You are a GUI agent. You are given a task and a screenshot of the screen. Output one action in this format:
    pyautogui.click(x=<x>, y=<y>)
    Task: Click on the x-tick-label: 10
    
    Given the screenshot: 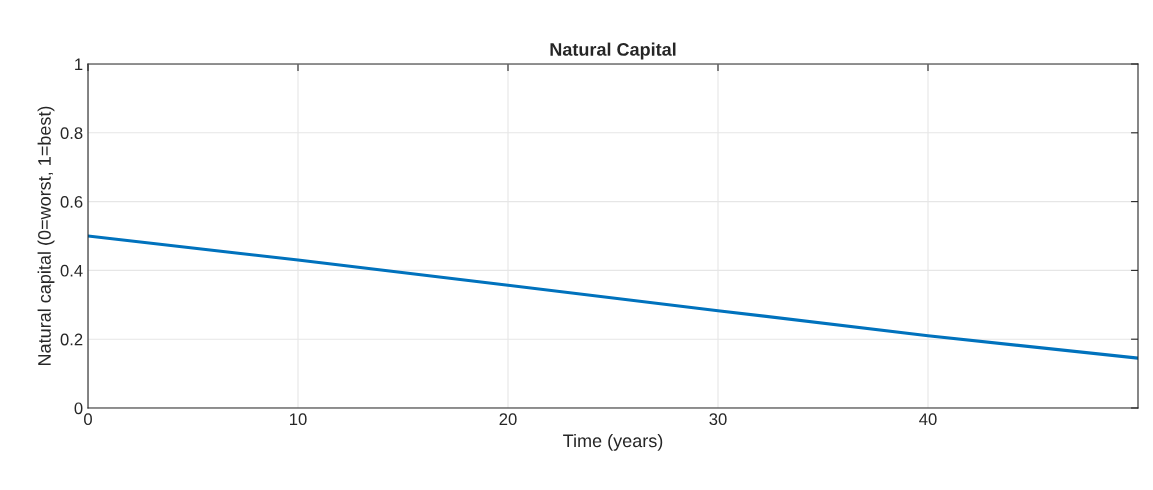 What is the action you would take?
    pyautogui.click(x=298, y=419)
    